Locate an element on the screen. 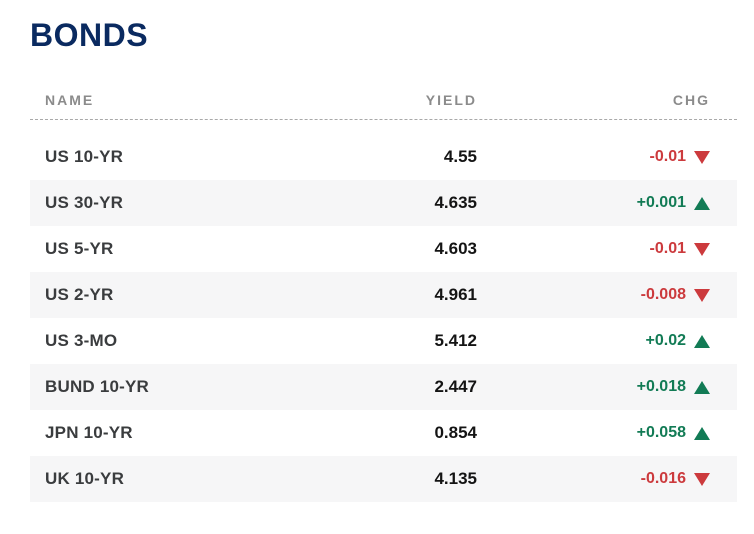 The height and width of the screenshot is (534, 754). bond-change-cell: +0.018 is located at coordinates (607, 387).